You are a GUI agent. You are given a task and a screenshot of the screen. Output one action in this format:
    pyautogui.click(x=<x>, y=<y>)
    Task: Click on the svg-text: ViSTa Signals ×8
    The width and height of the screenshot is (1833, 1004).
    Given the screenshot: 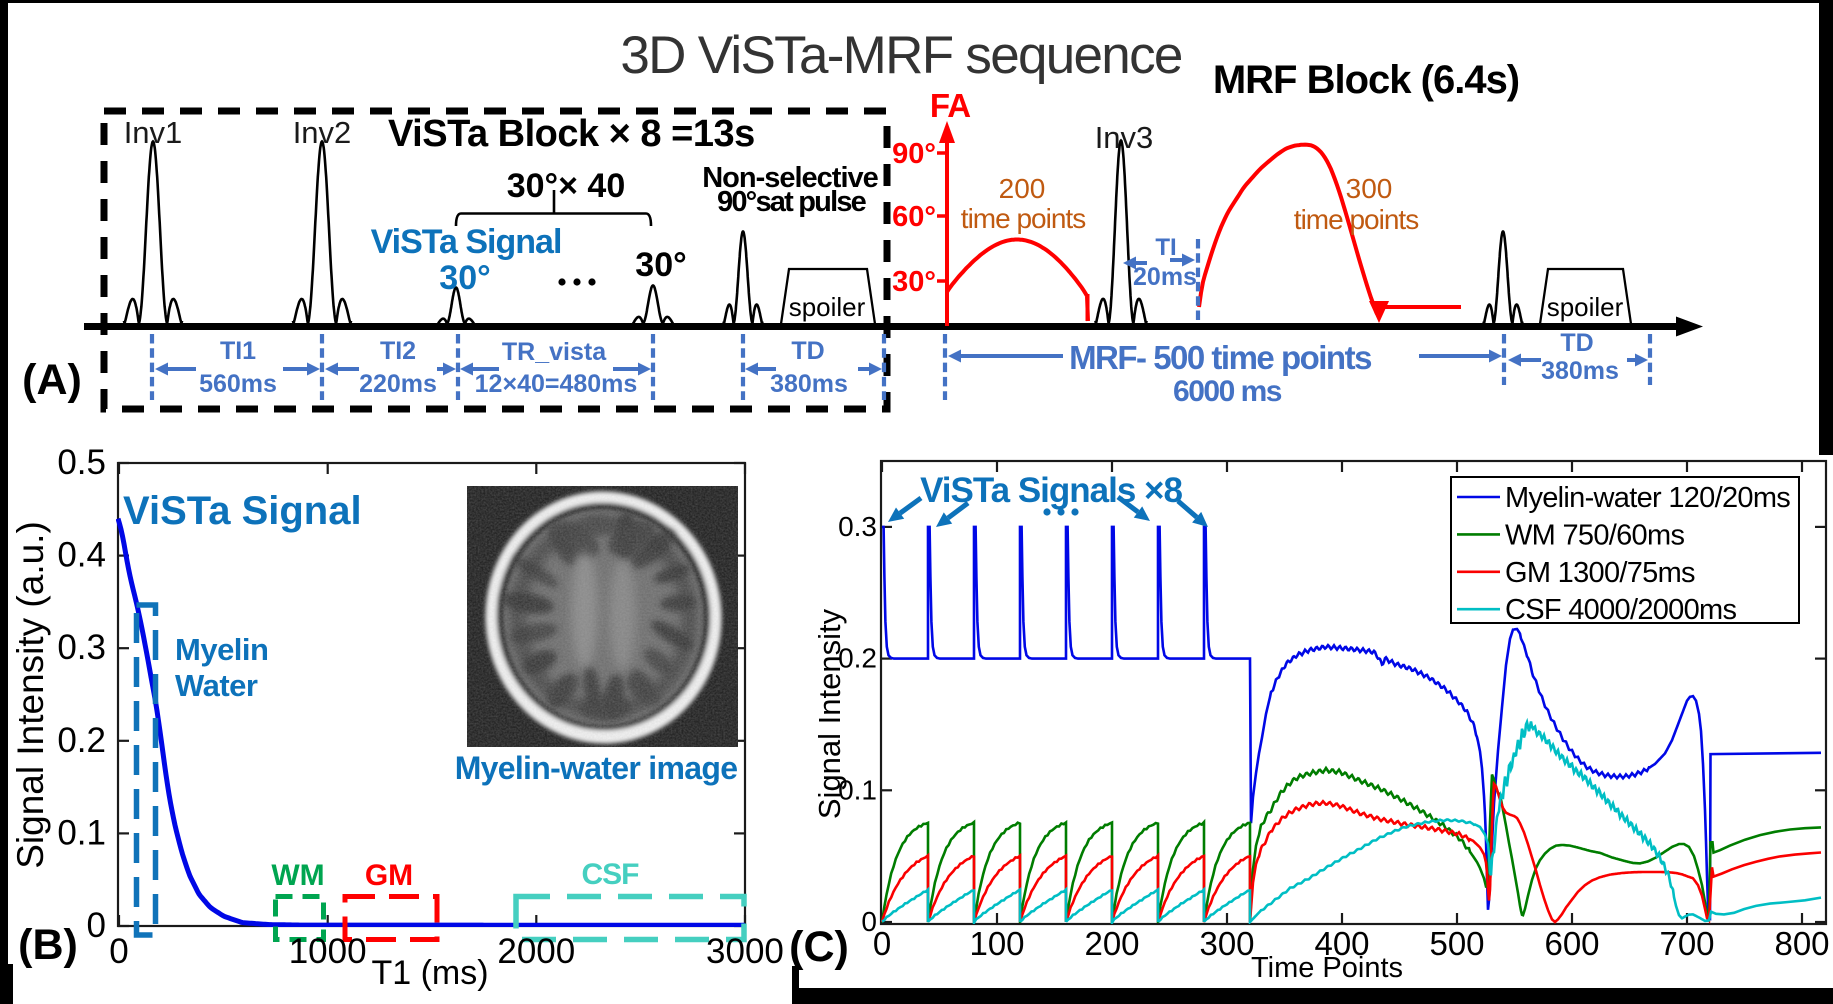 What is the action you would take?
    pyautogui.click(x=1051, y=490)
    